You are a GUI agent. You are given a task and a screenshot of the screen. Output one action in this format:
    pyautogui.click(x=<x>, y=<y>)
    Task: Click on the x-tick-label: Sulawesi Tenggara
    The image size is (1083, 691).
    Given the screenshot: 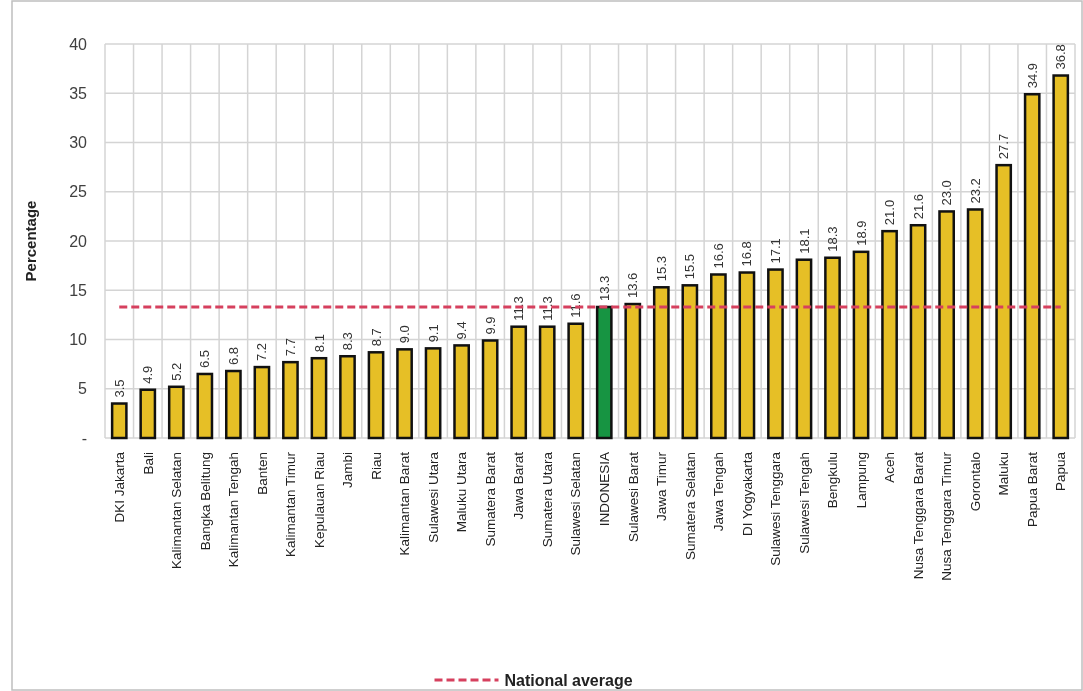 What is the action you would take?
    pyautogui.click(x=776, y=508)
    